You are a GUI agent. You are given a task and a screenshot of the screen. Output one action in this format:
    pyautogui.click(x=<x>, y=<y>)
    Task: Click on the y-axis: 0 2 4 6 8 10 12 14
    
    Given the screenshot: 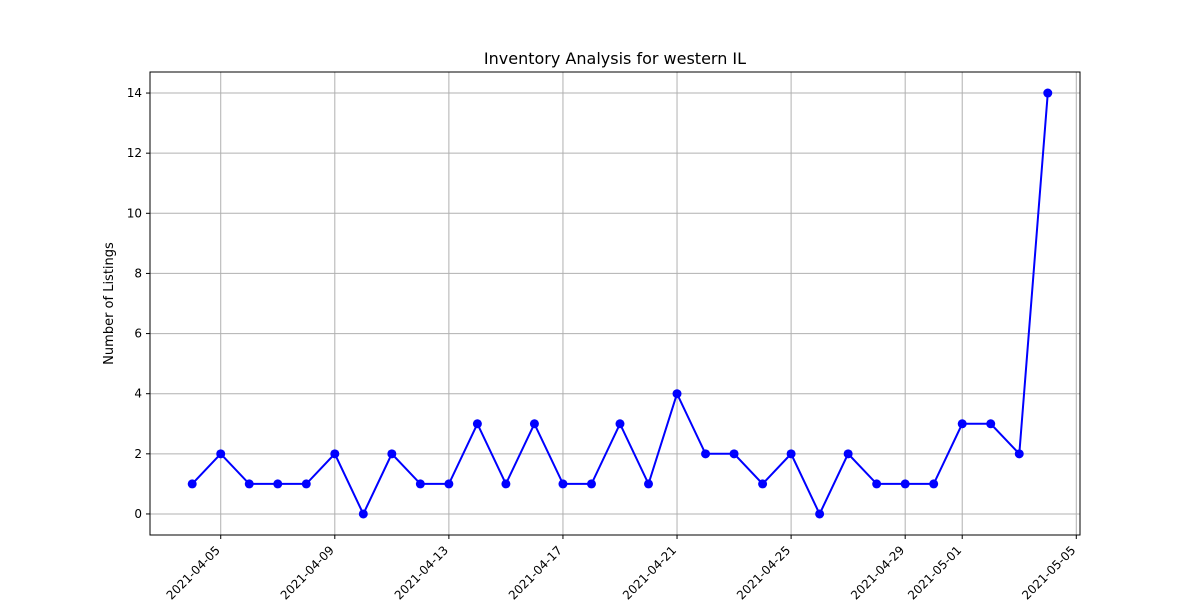 What is the action you would take?
    pyautogui.click(x=138, y=303)
    